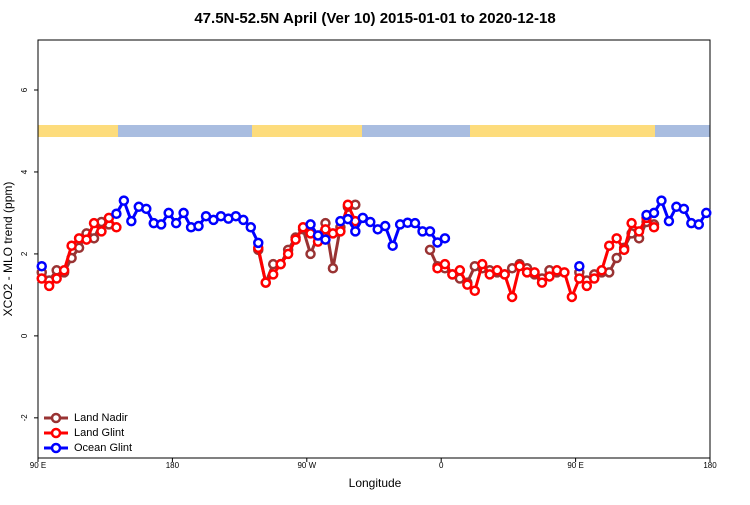 The image size is (750, 505). I want to click on x-tick-label: 90 W, so click(306, 465).